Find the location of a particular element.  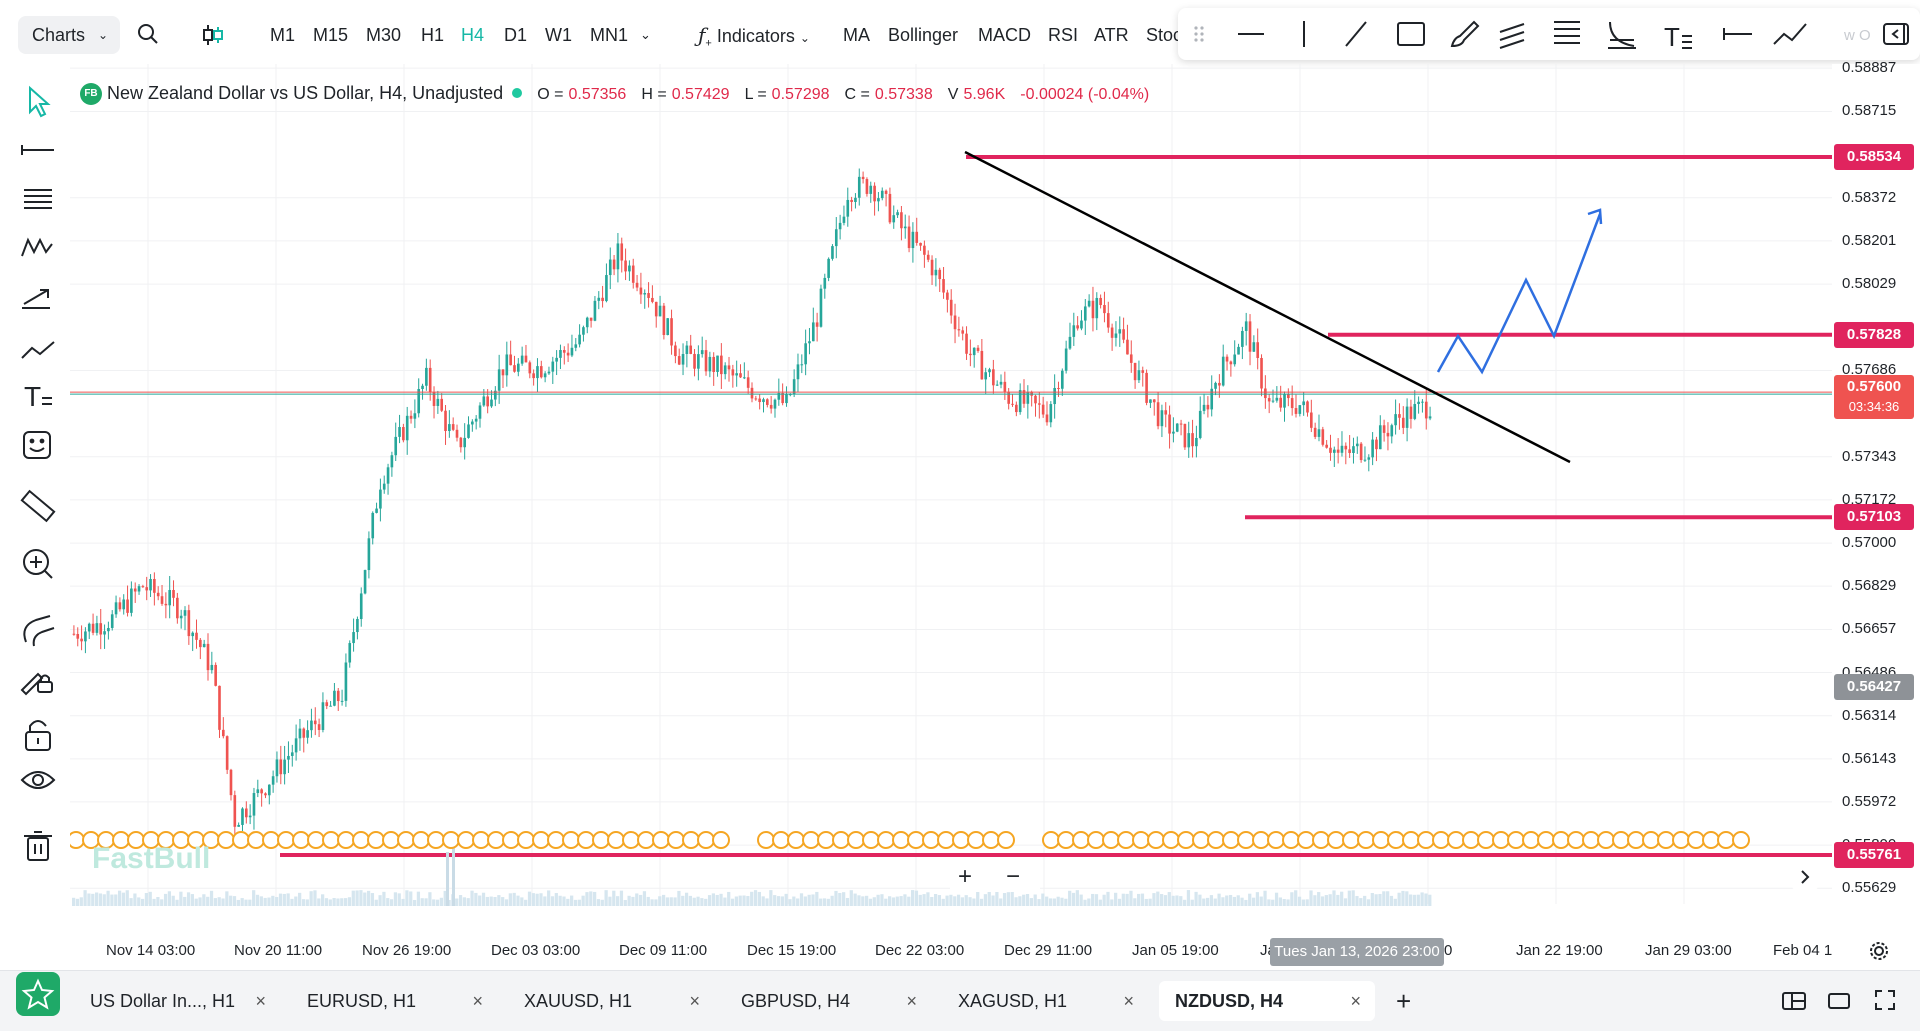

indicator-stoc: Stoc is located at coordinates (1164, 35).